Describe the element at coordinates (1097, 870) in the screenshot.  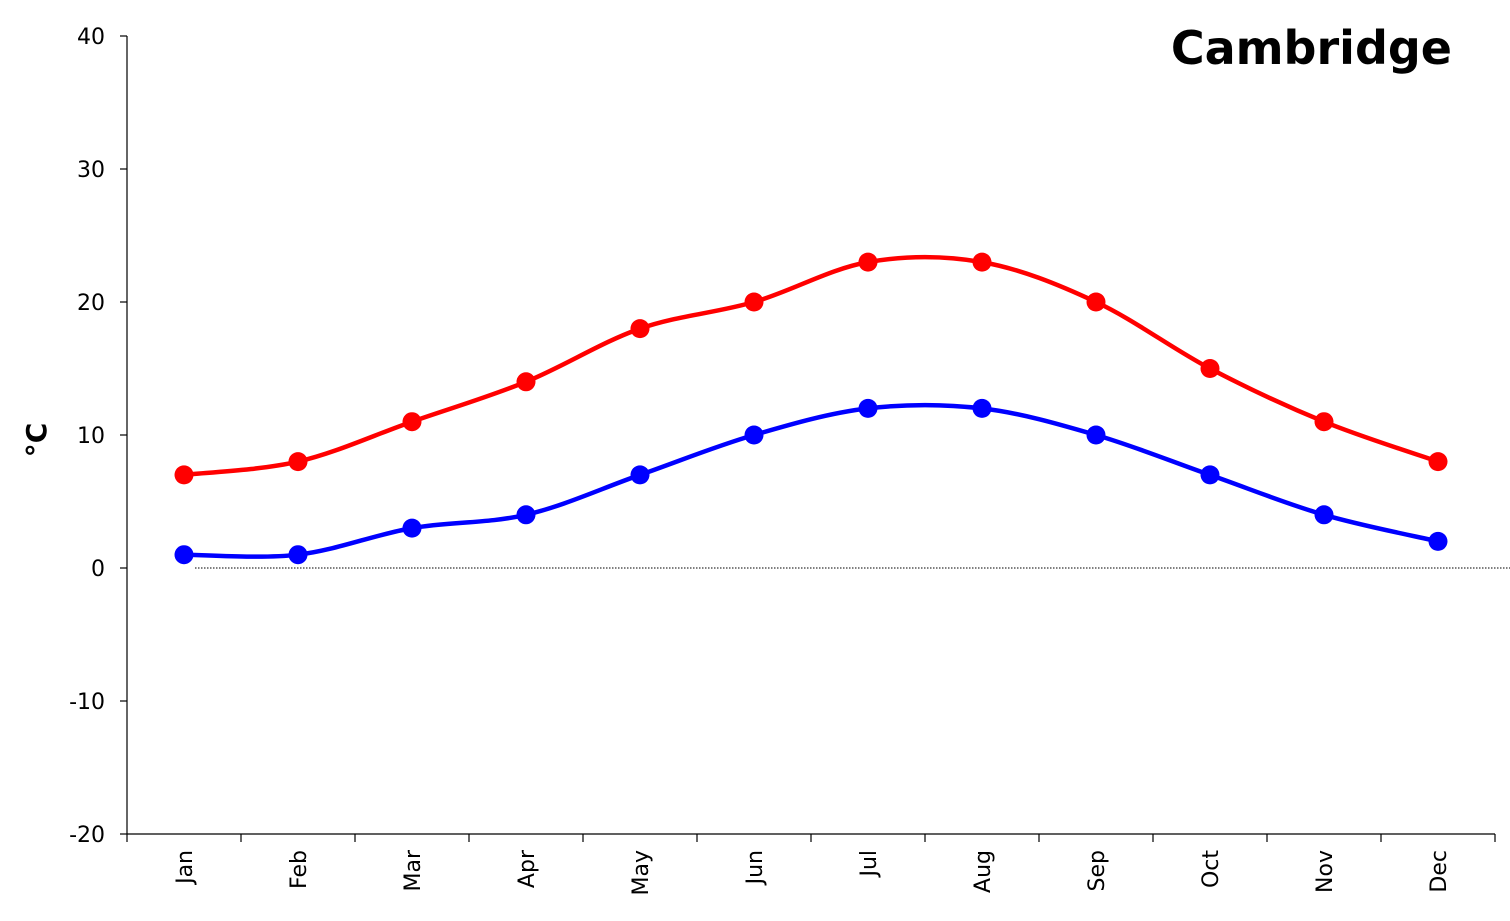
I see `x-tick-label: Sep` at that location.